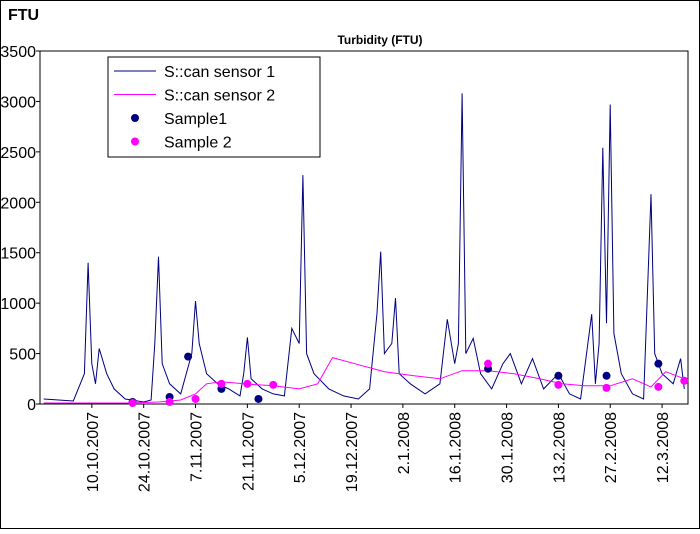  Describe the element at coordinates (31, 405) in the screenshot. I see `y-tick-label: 0` at that location.